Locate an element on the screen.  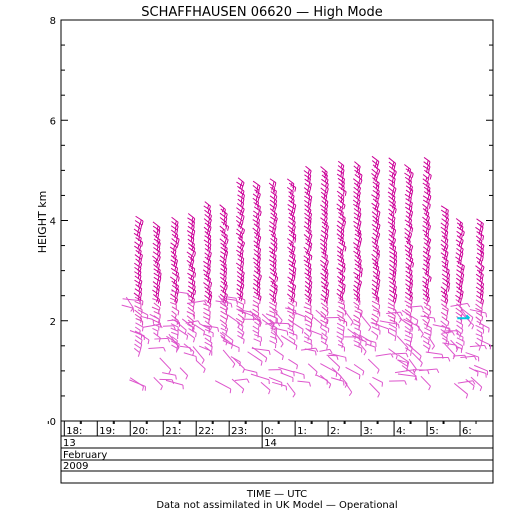
hour-label: 21: is located at coordinates (173, 431).